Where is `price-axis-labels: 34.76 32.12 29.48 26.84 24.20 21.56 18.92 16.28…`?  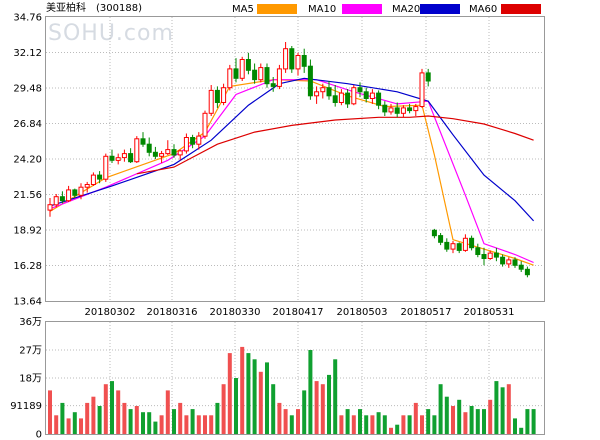
price-axis-labels: 34.76 32.12 29.48 26.84 24.20 21.56 18.92 16.28… is located at coordinates (27, 160).